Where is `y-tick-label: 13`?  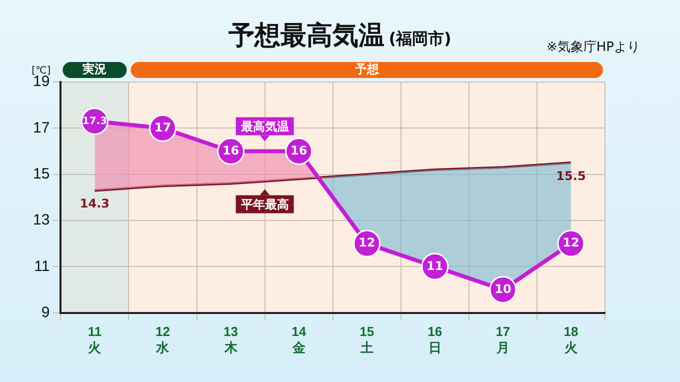 y-tick-label: 13 is located at coordinates (41, 220).